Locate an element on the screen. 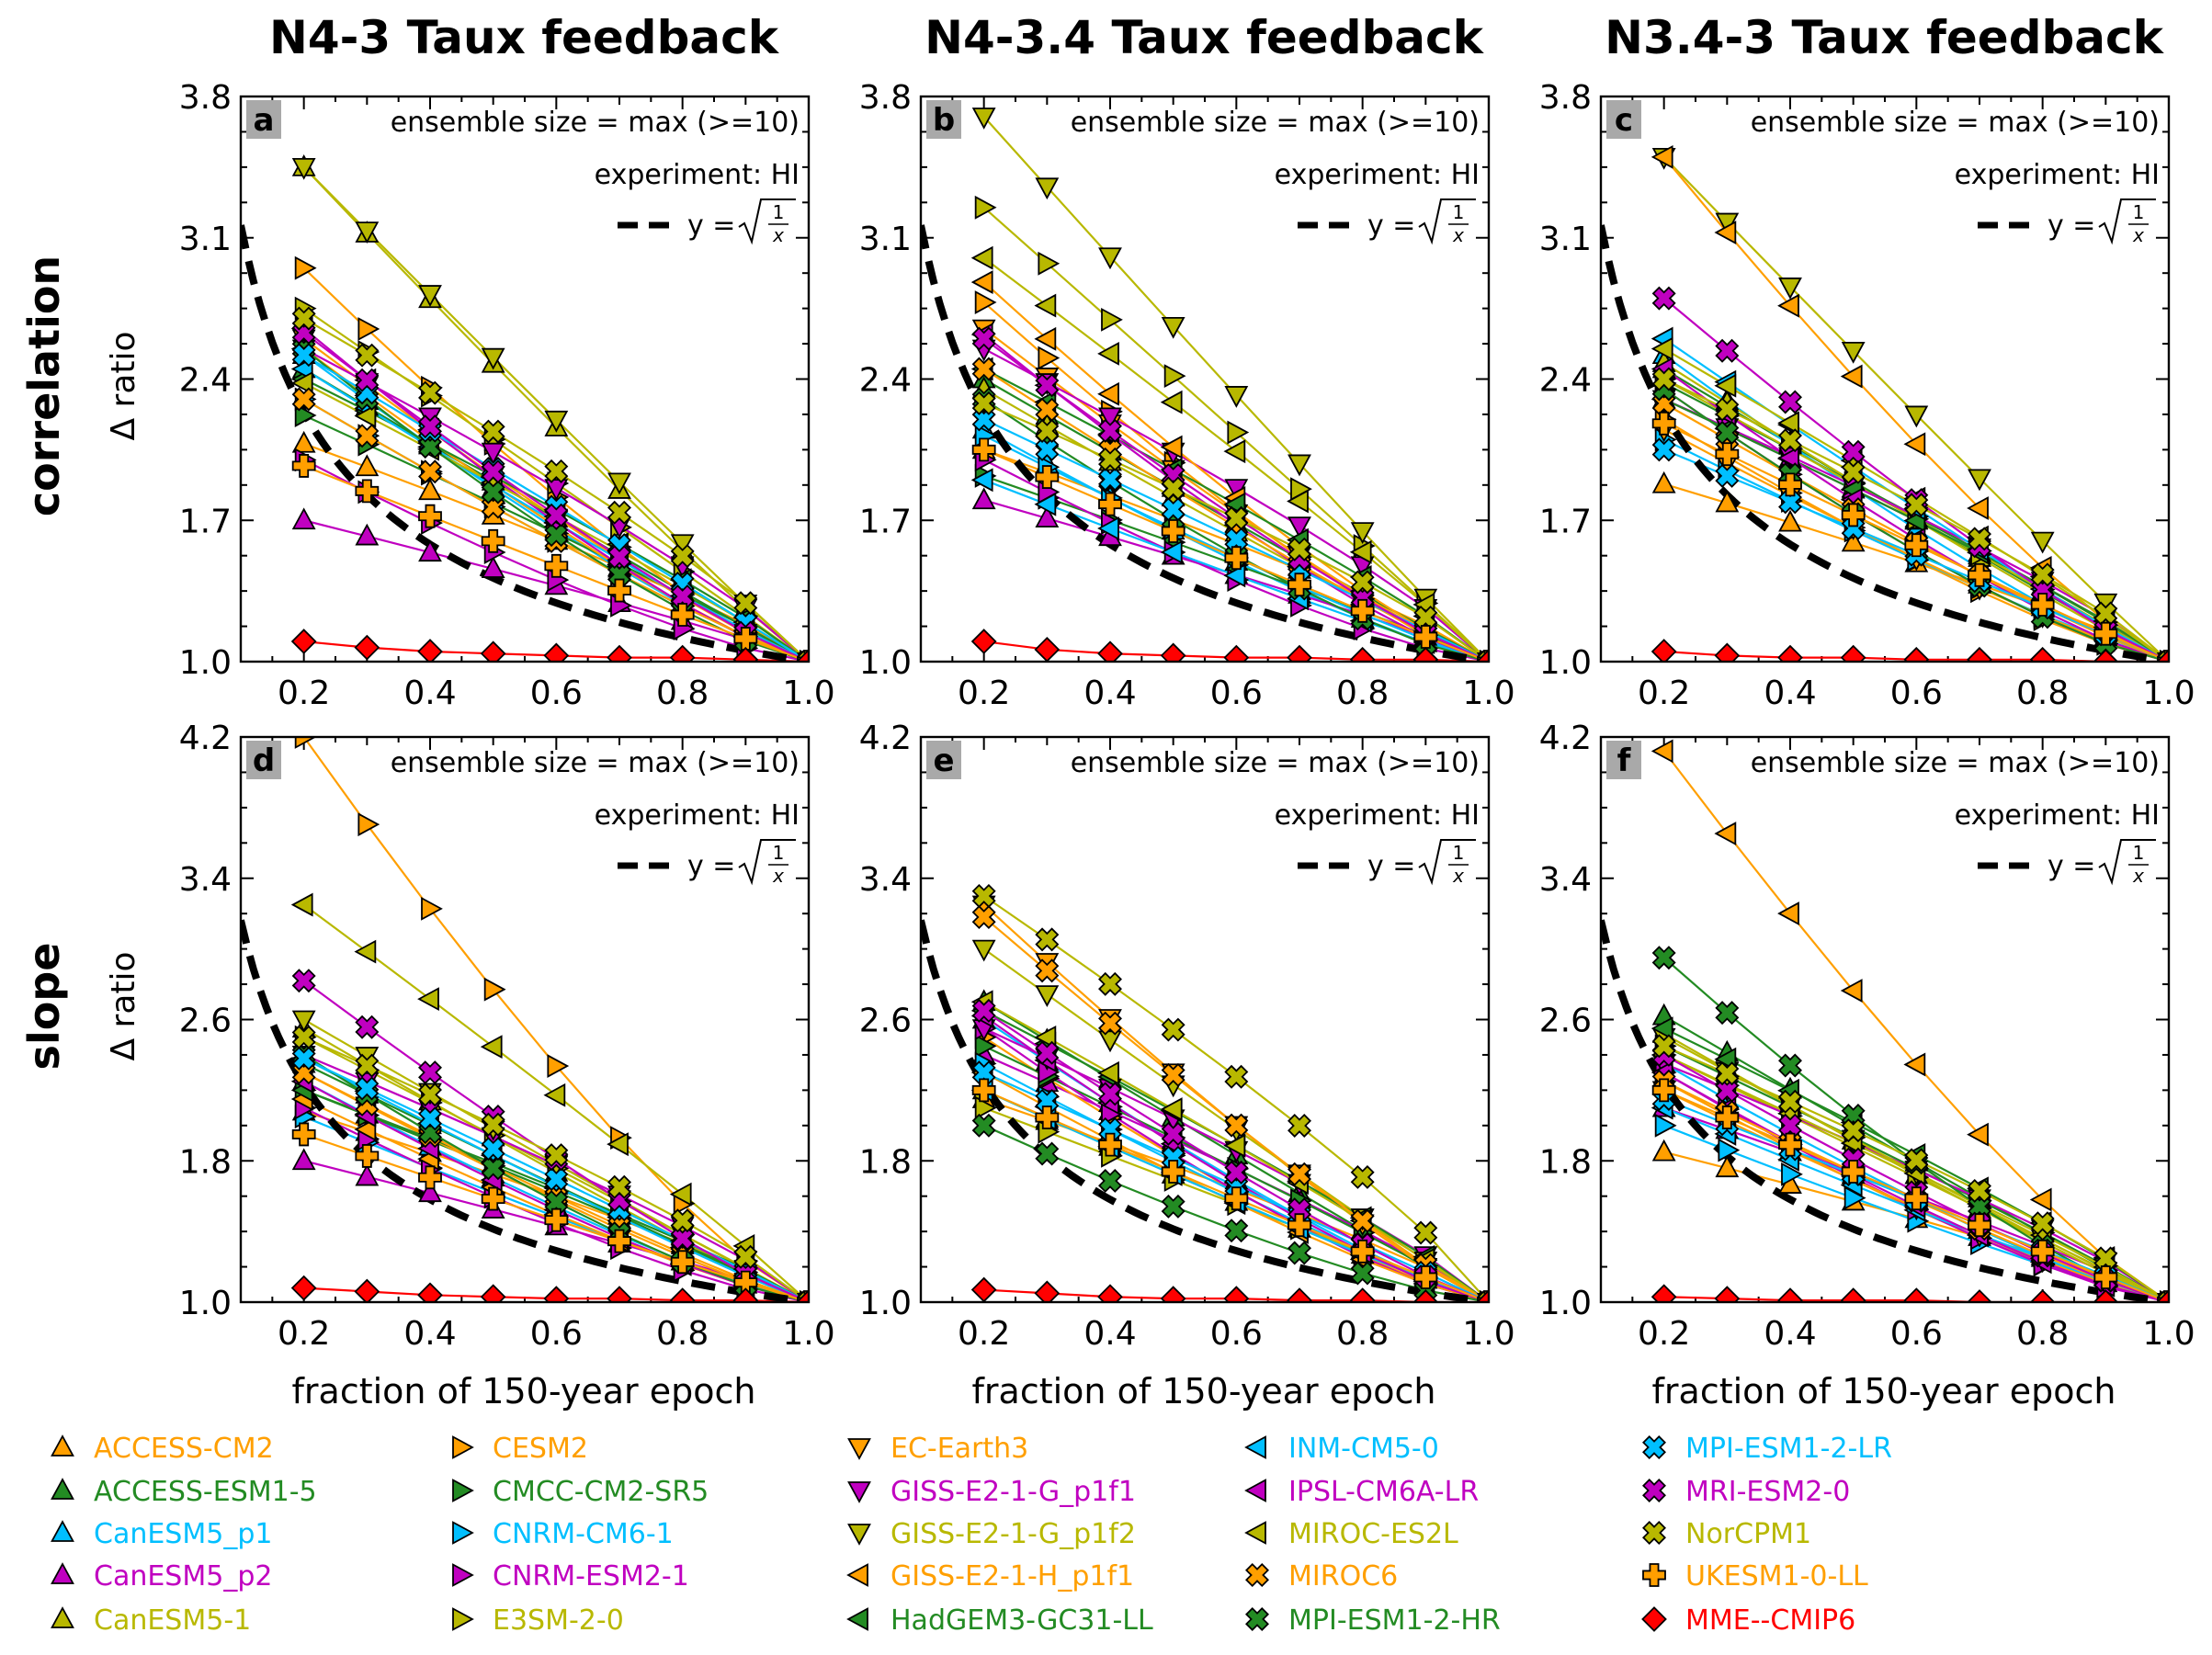 This screenshot has width=2212, height=1655. data-point-giss-e2-1-g-p1f1 is located at coordinates (1110, 419).